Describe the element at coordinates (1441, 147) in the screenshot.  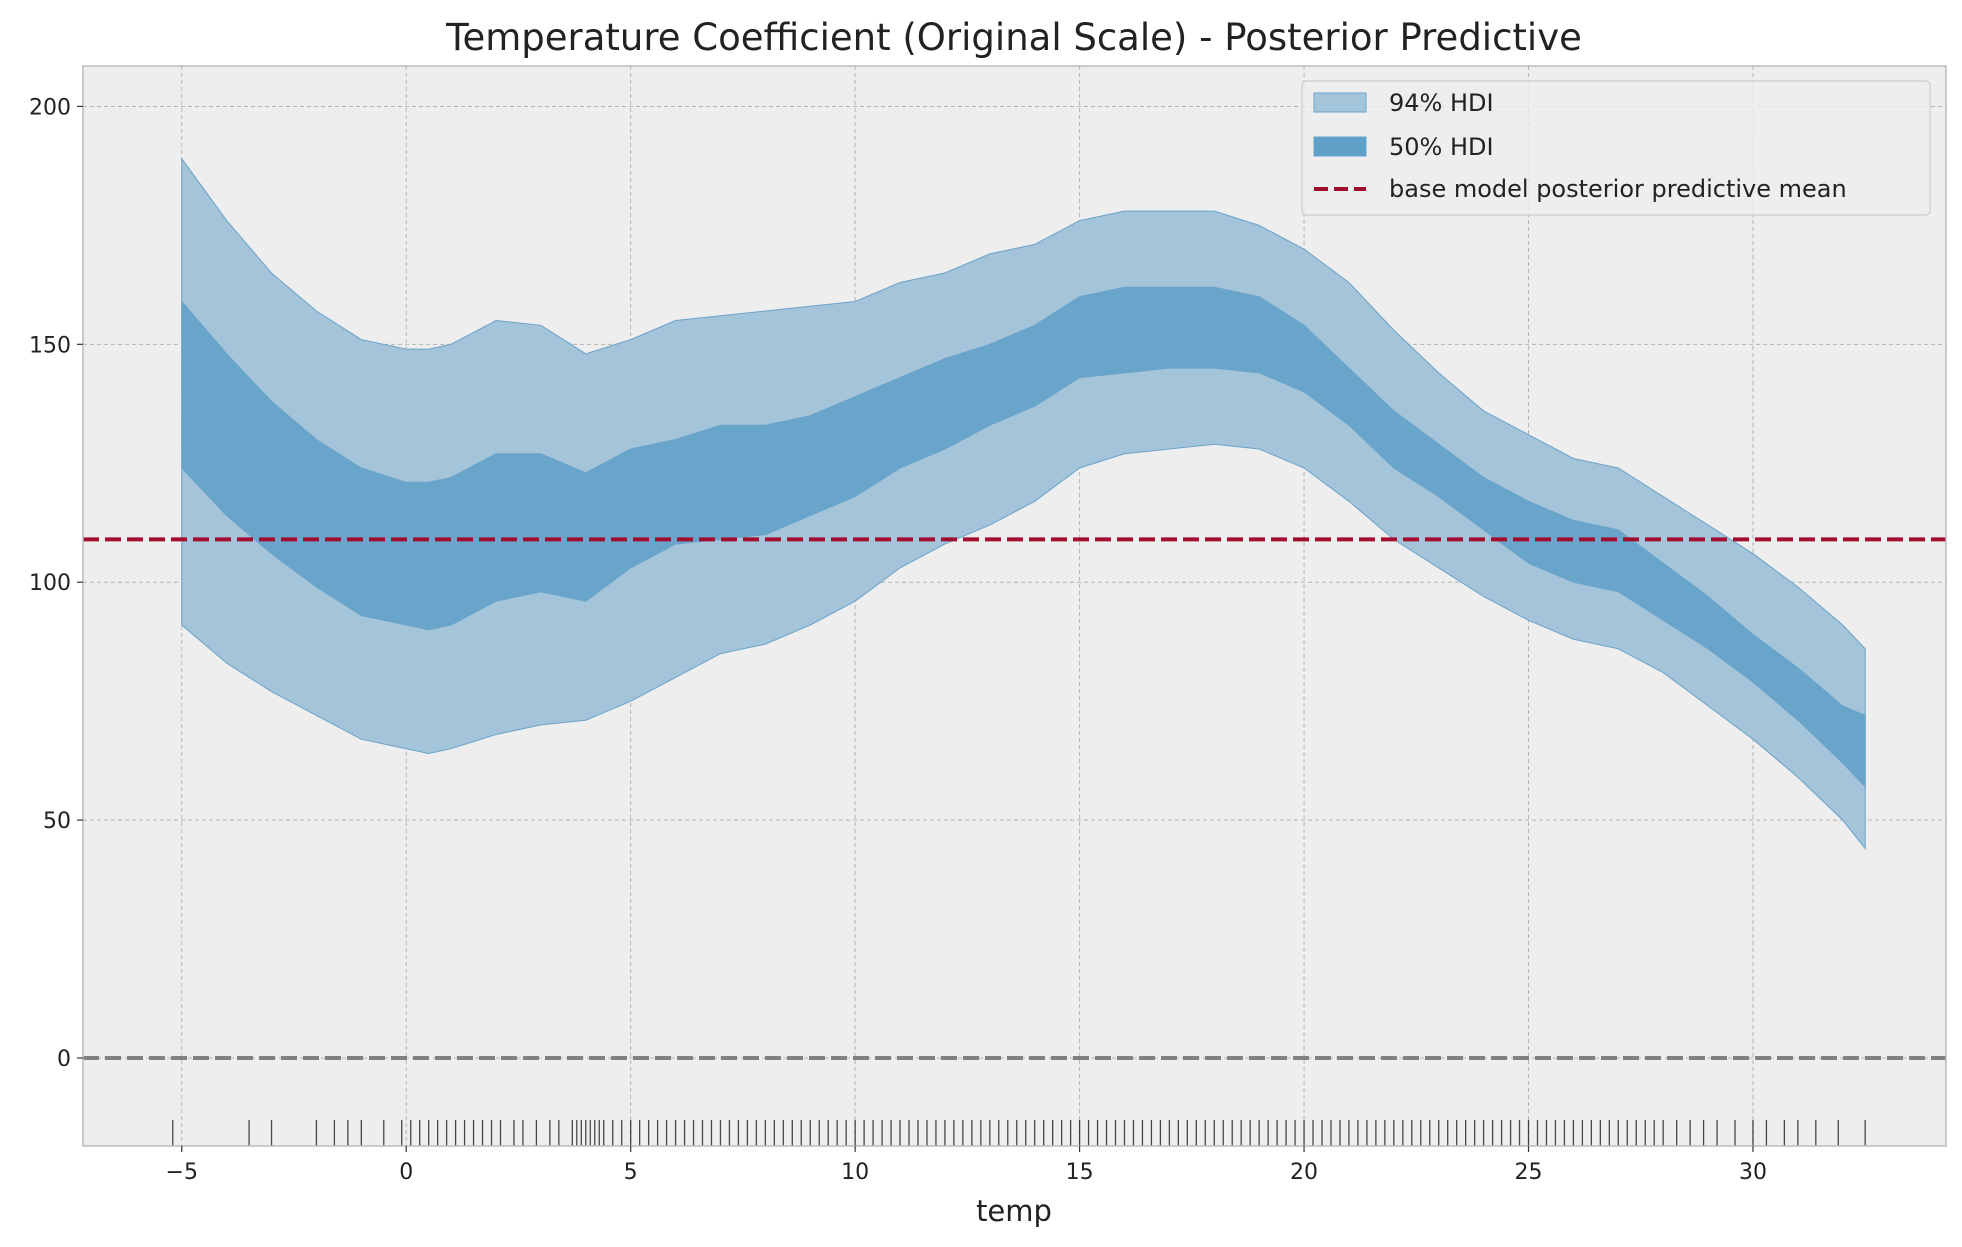
I see `legend-label-hdi50: 50% HDI` at that location.